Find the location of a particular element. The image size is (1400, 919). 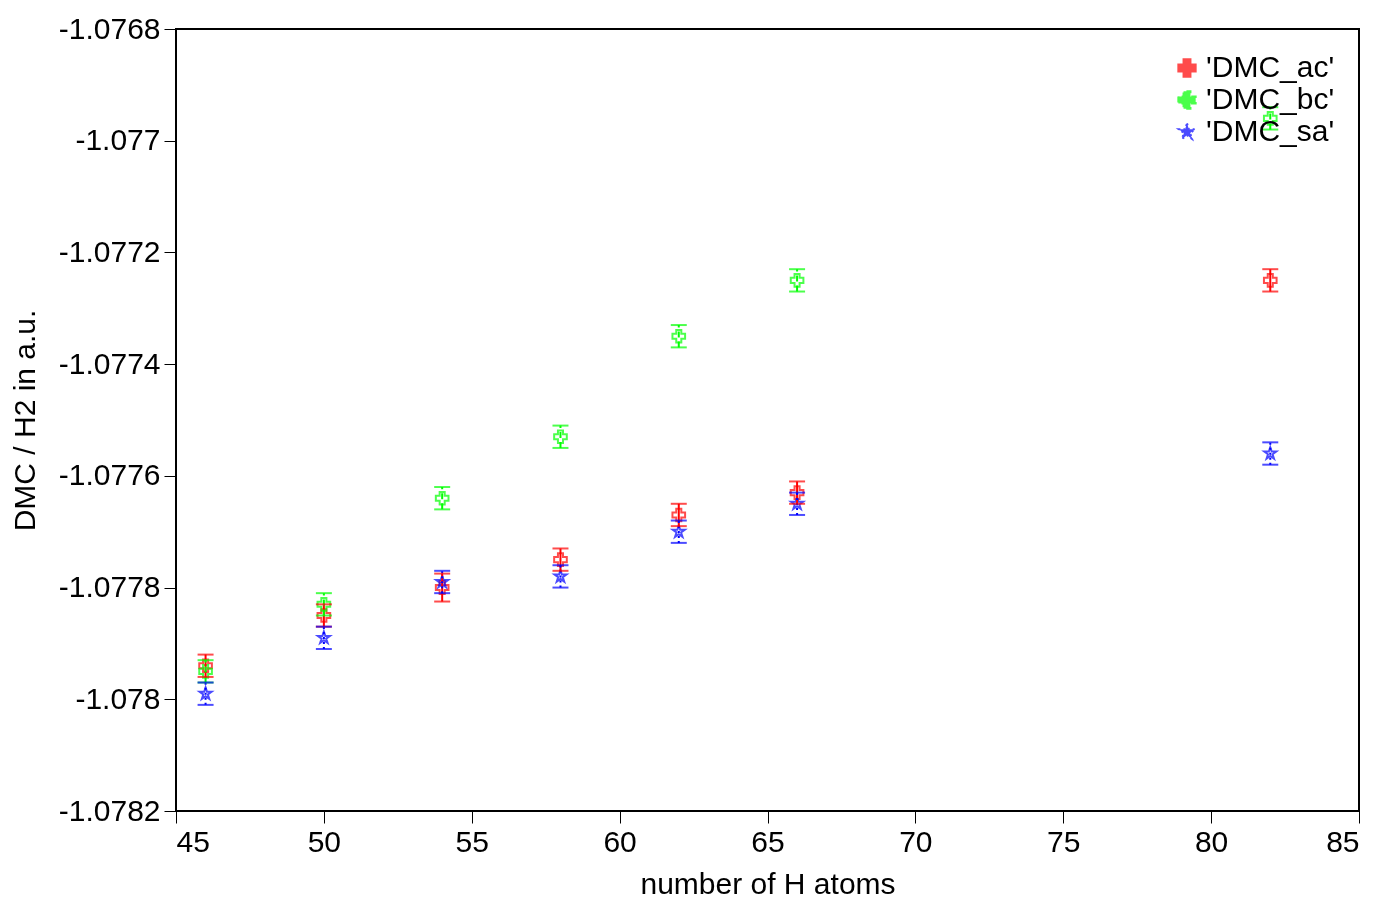

x-axis-title: number of H atoms is located at coordinates (768, 883).